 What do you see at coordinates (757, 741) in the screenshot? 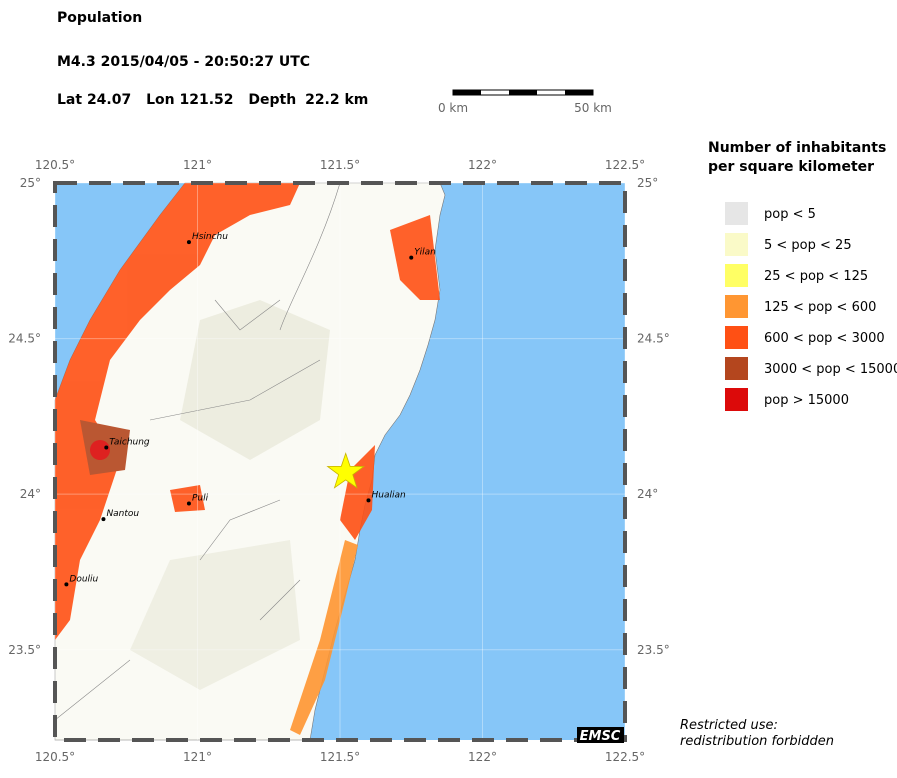
I see `notice: redistribution forbidden` at bounding box center [757, 741].